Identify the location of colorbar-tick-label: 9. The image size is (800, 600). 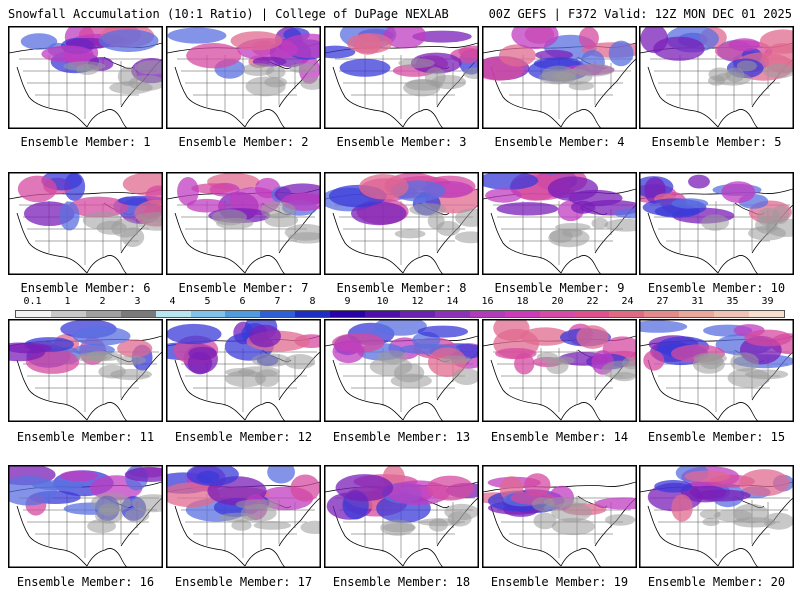
(347, 301).